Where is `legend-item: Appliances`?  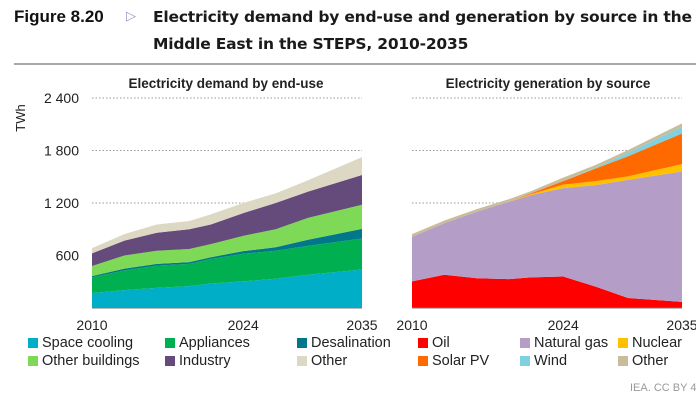
legend-item: Appliances is located at coordinates (207, 343).